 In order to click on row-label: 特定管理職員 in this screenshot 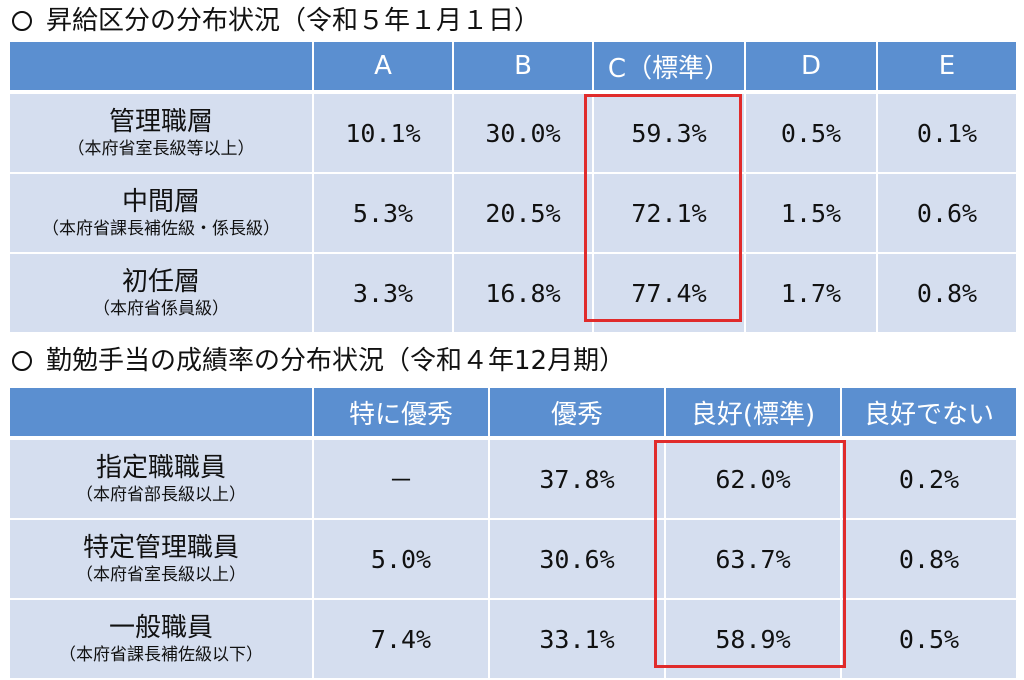, I will do `click(160, 548)`.